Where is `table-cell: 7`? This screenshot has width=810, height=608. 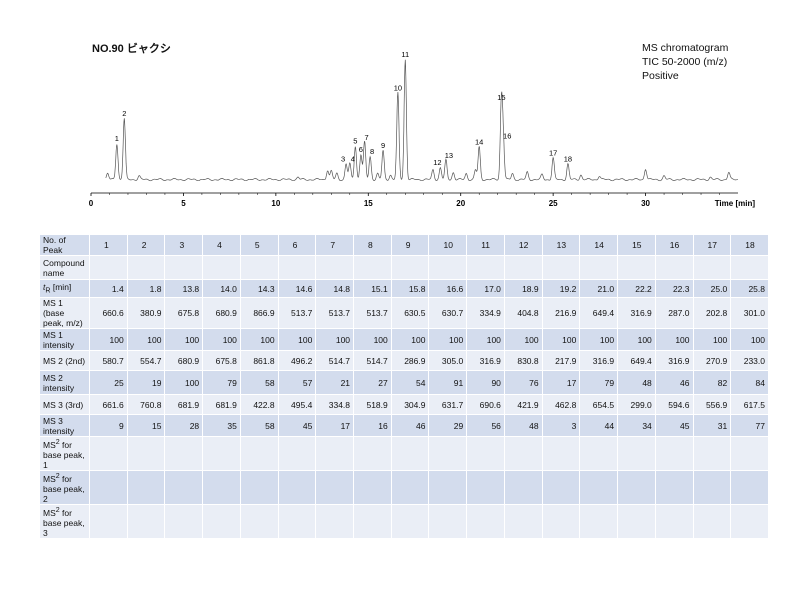 table-cell: 7 is located at coordinates (335, 245).